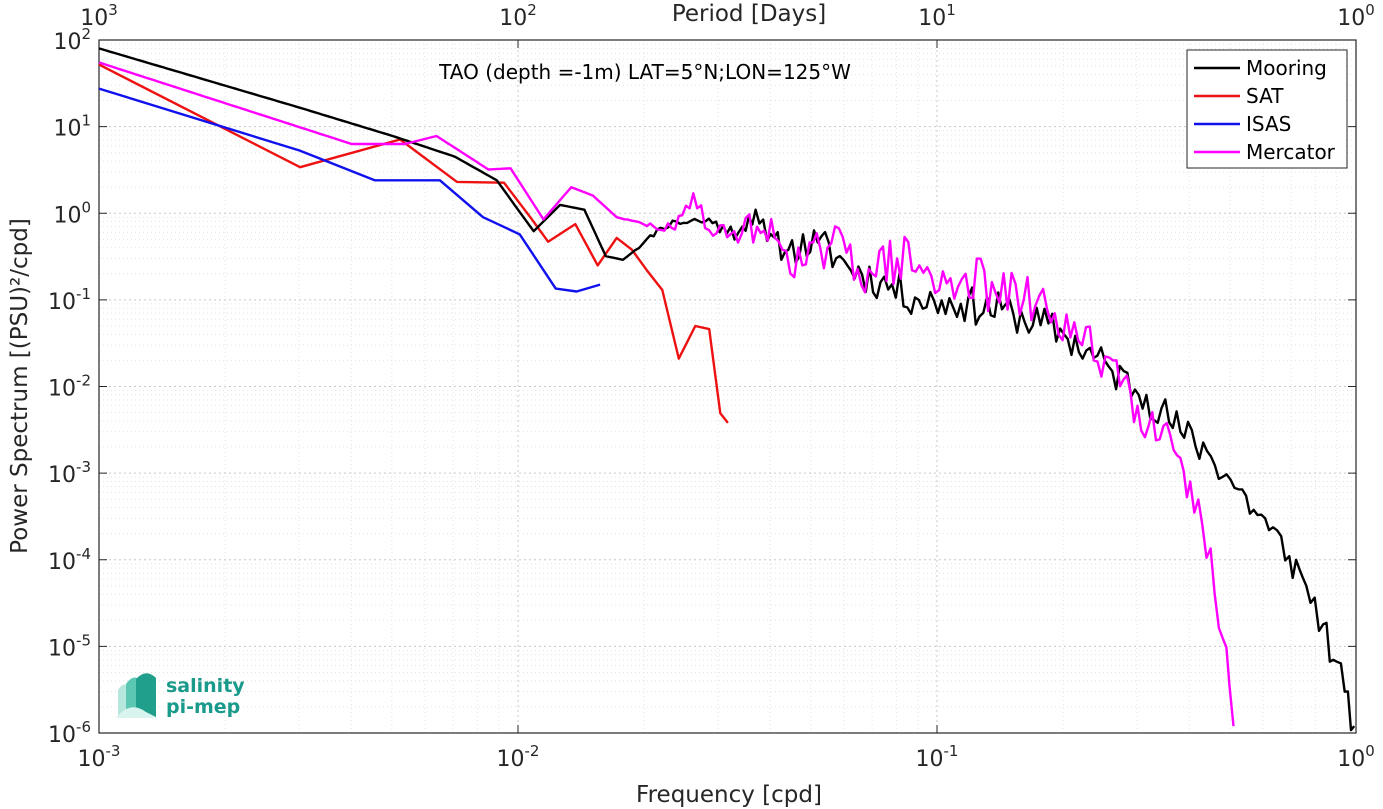 This screenshot has width=1383, height=809. Describe the element at coordinates (749, 14) in the screenshot. I see `top-axis-title: Period [Days]` at that location.